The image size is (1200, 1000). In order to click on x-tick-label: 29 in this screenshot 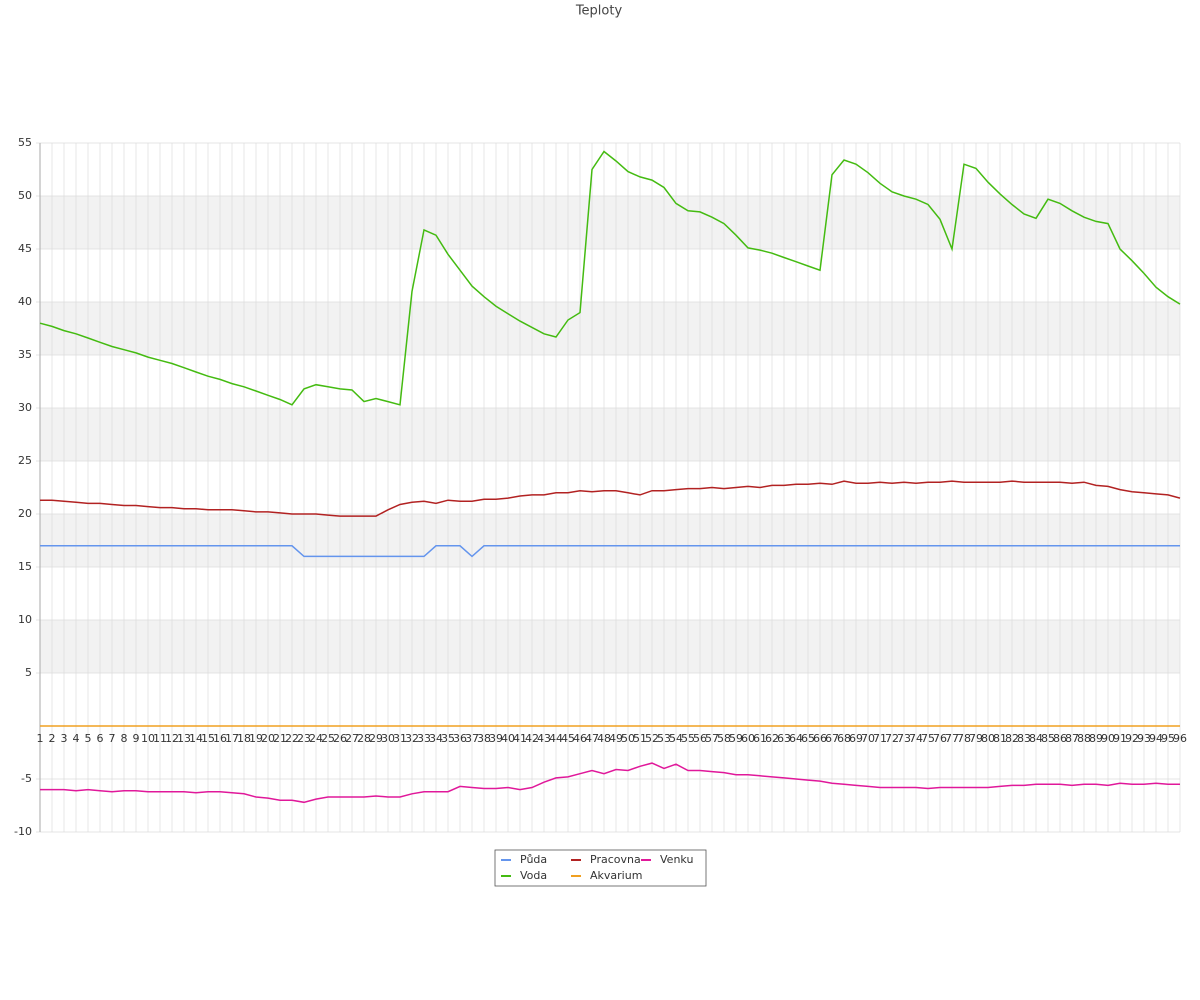, I will do `click(376, 738)`.